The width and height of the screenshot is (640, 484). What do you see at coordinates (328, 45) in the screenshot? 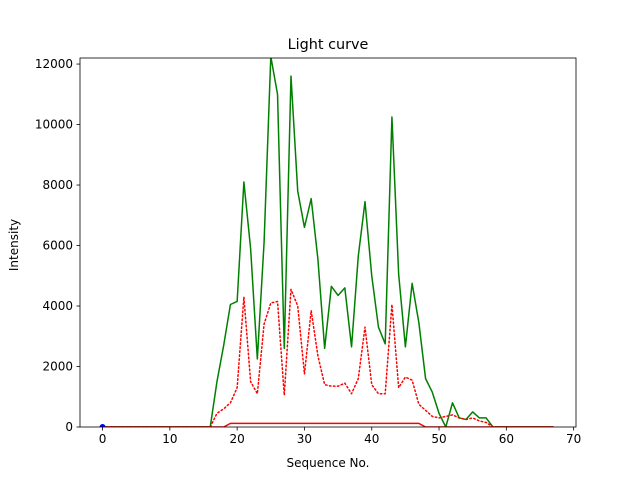
I see `chart-title: Light curve` at bounding box center [328, 45].